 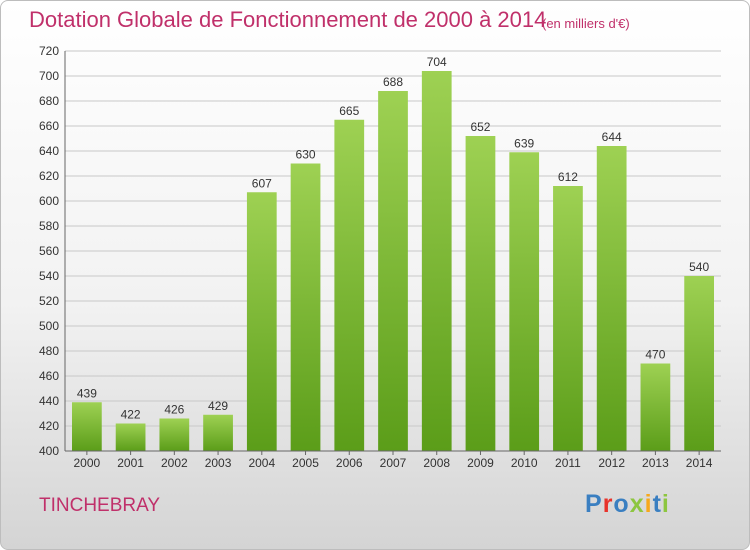 I want to click on proxiti-logo: Proxiti, so click(x=627, y=504).